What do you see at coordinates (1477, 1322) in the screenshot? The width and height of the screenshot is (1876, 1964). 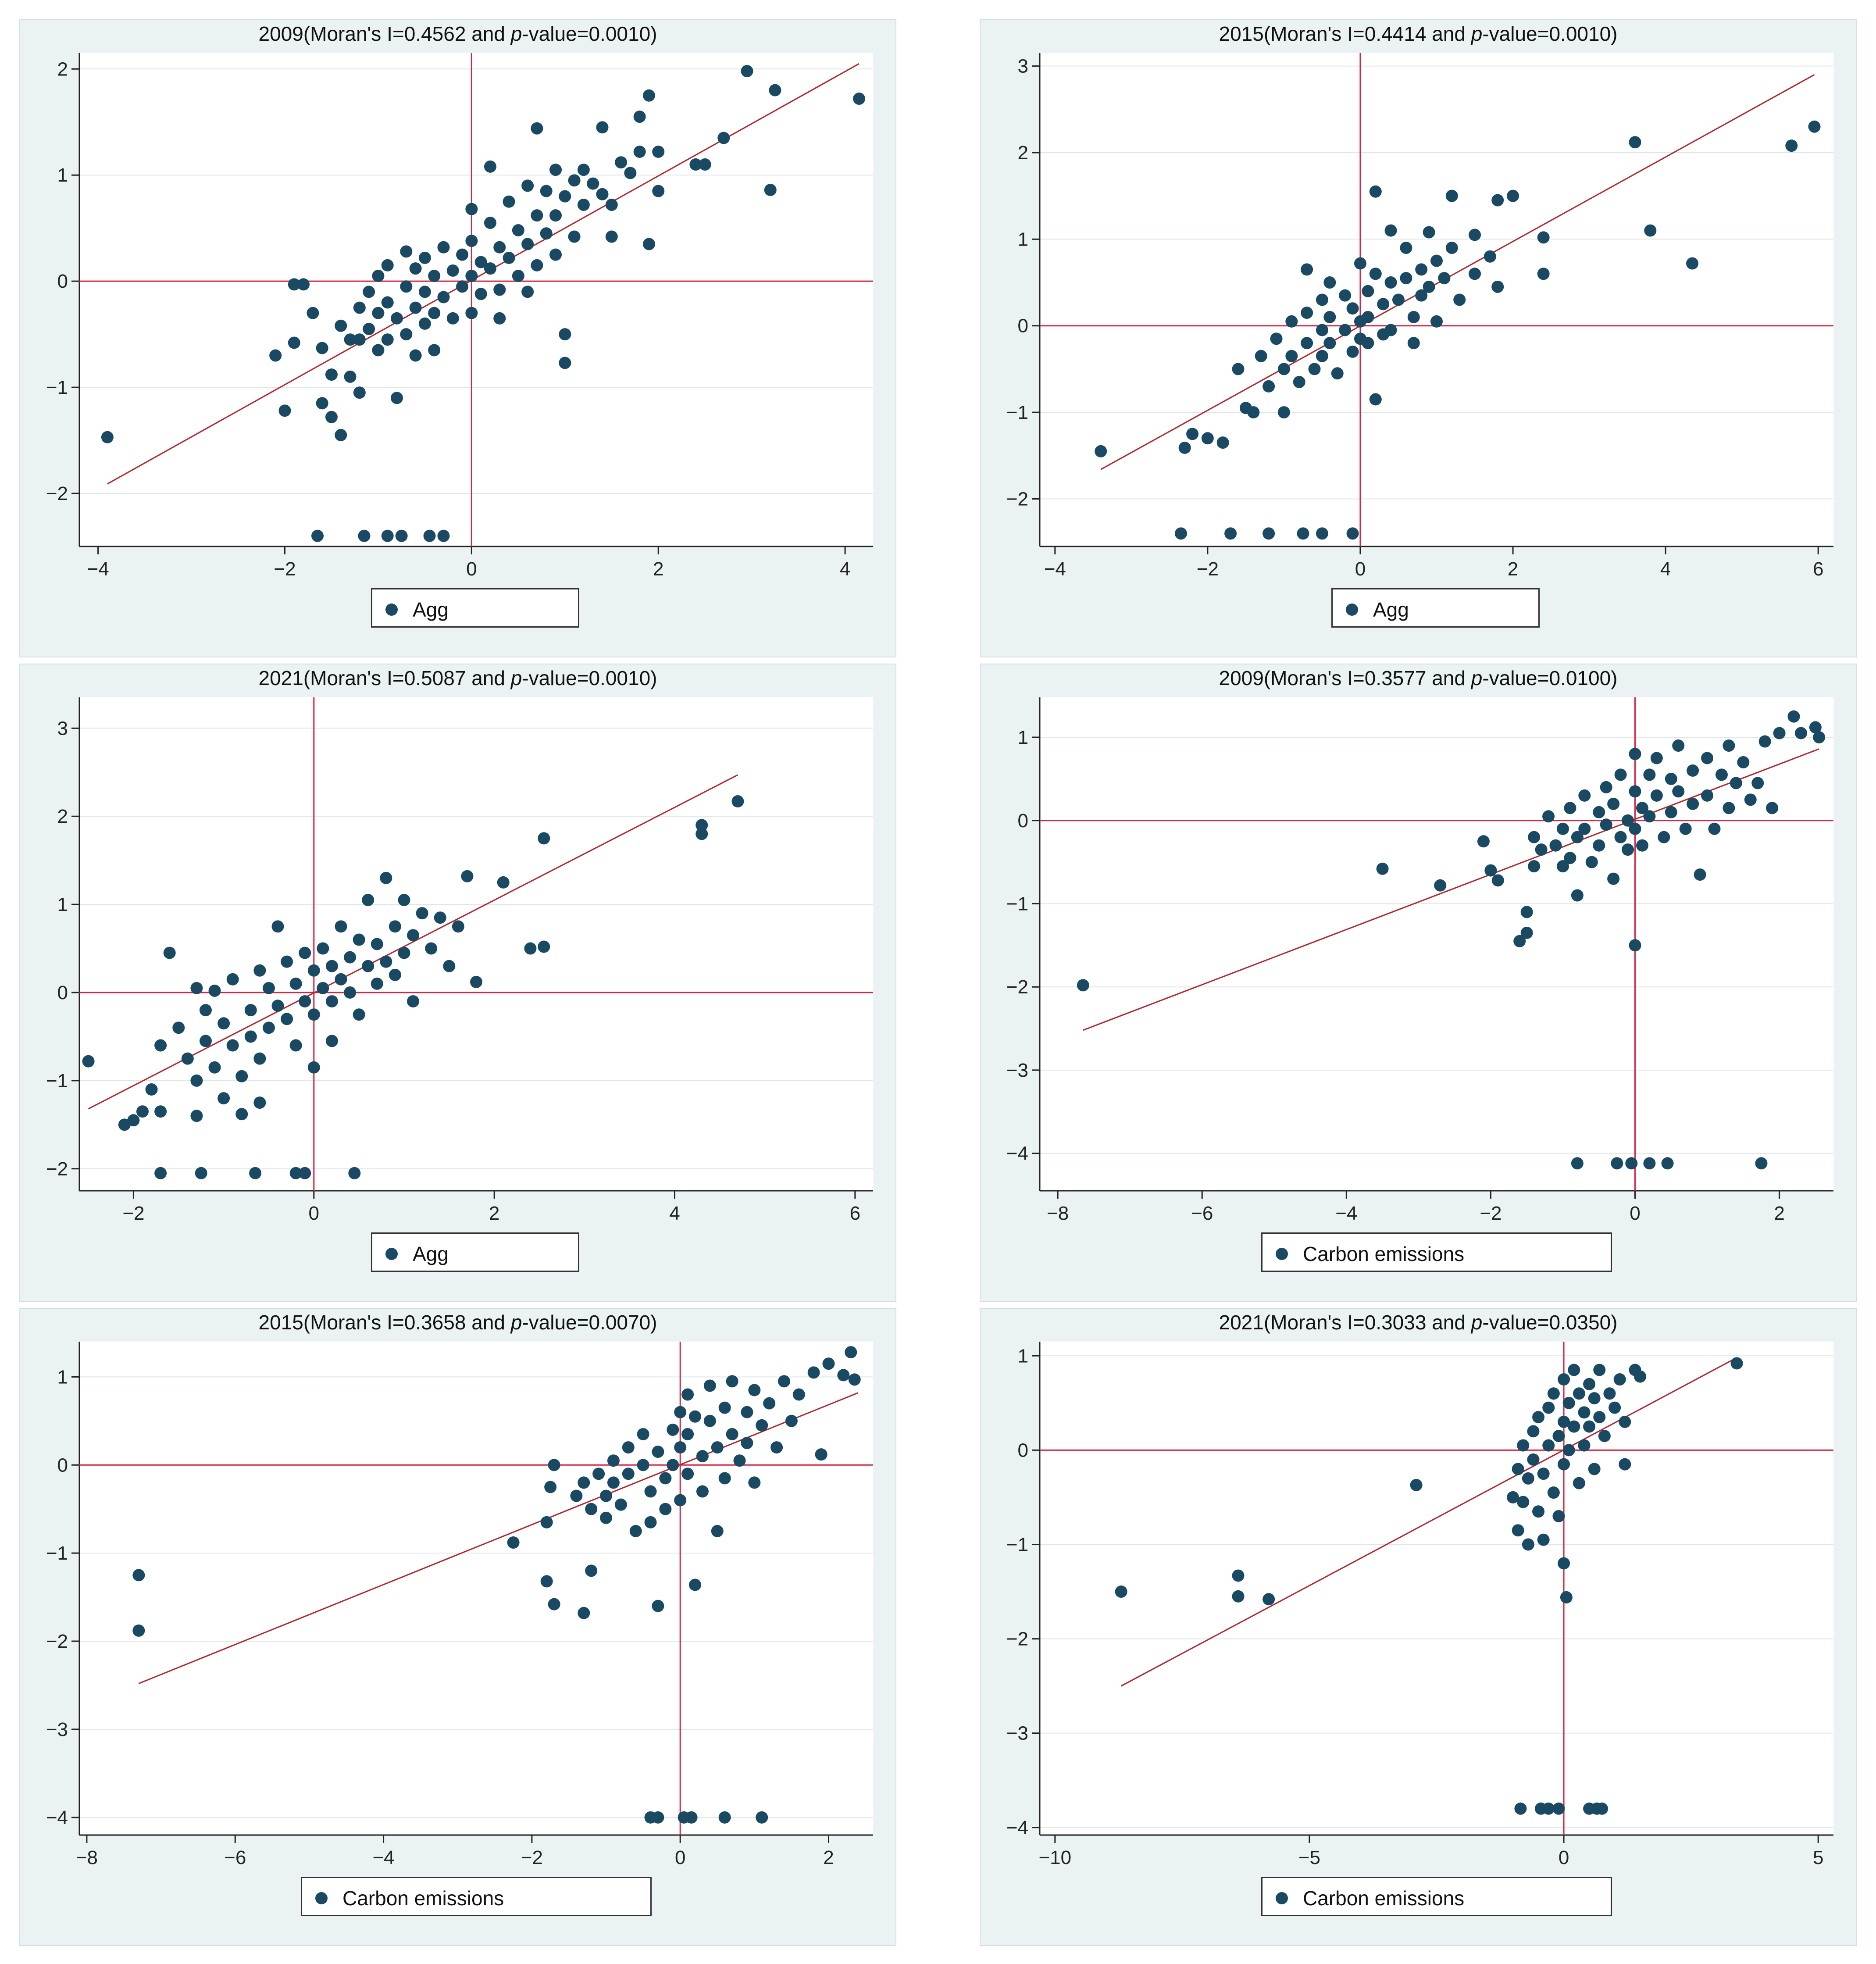 I see `chart-title-p: p` at bounding box center [1477, 1322].